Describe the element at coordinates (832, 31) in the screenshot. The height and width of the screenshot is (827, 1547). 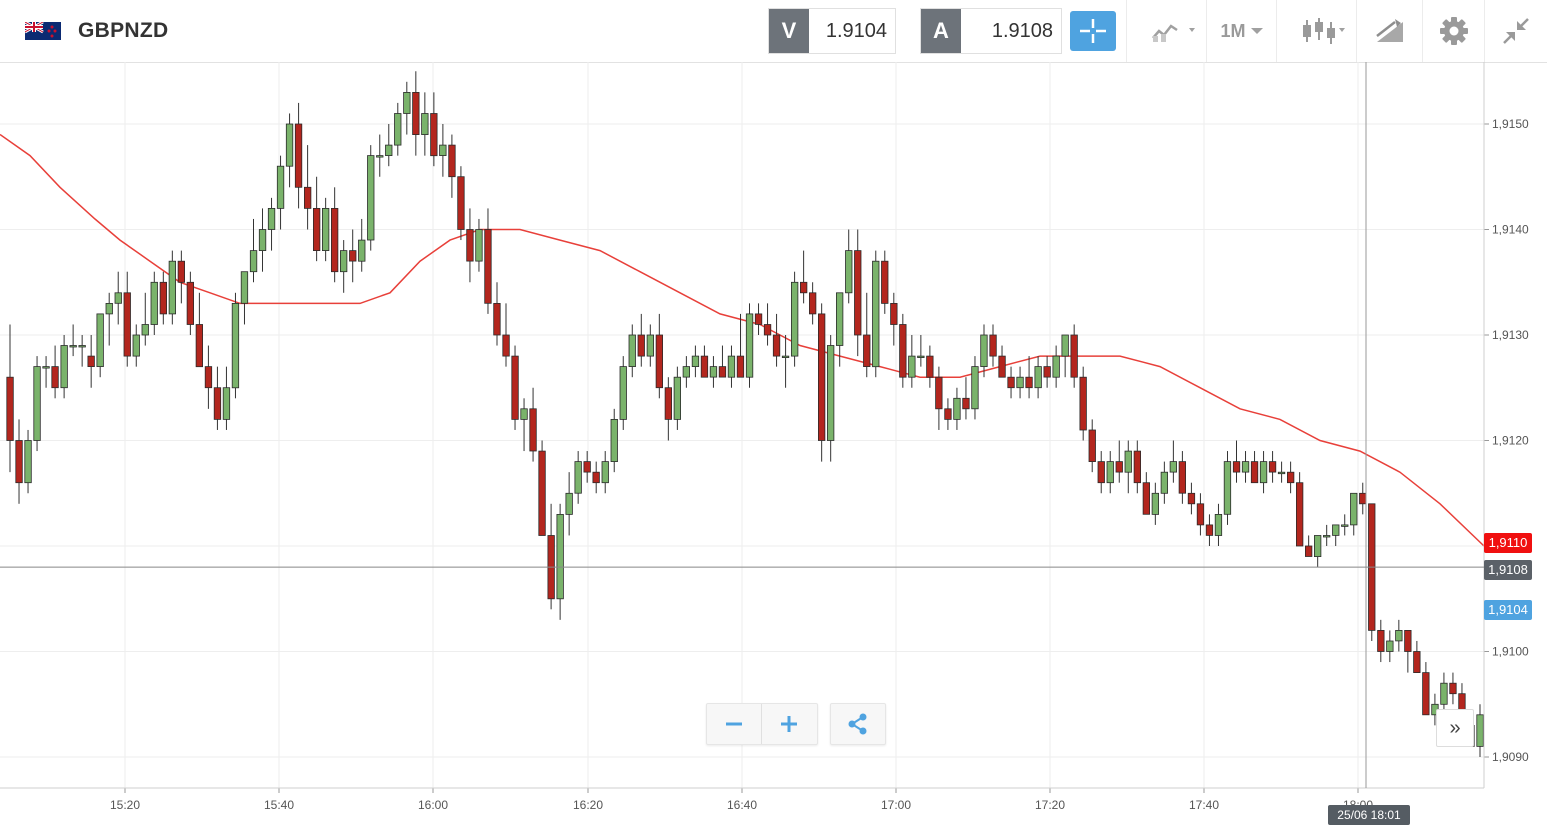
I see `sell-price-button: V 1.9104` at that location.